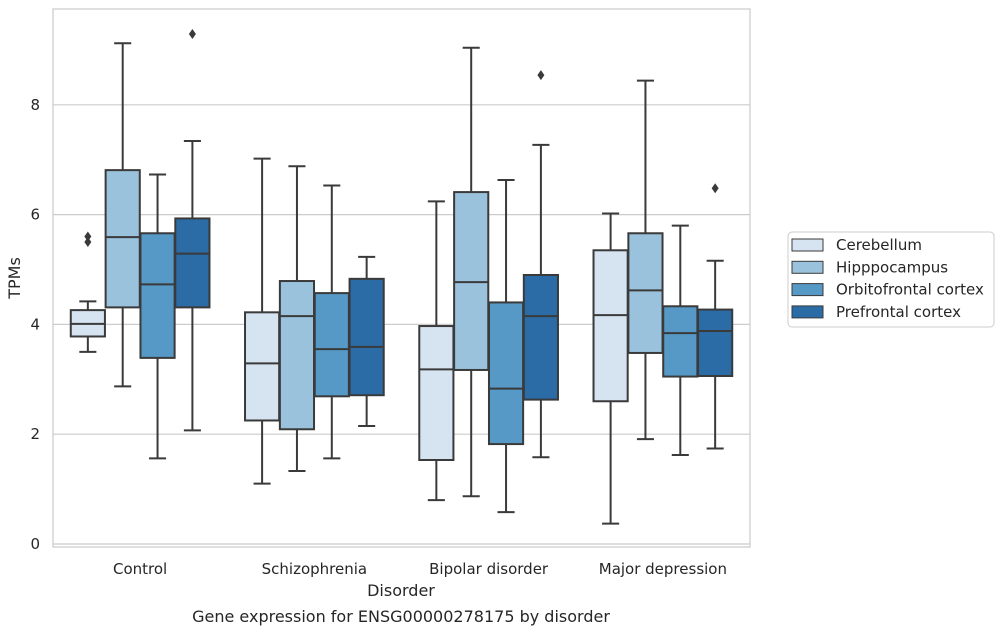 The width and height of the screenshot is (1003, 634). Describe the element at coordinates (879, 245) in the screenshot. I see `legend-label: Cerebellum` at that location.